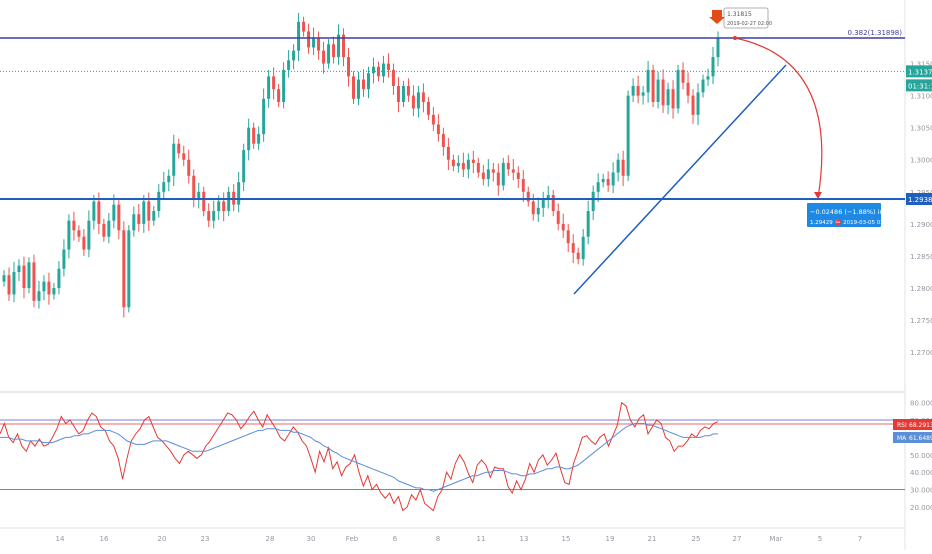 The image size is (932, 554). What do you see at coordinates (921, 473) in the screenshot?
I see `osc-tick-label: 40.0000` at bounding box center [921, 473].